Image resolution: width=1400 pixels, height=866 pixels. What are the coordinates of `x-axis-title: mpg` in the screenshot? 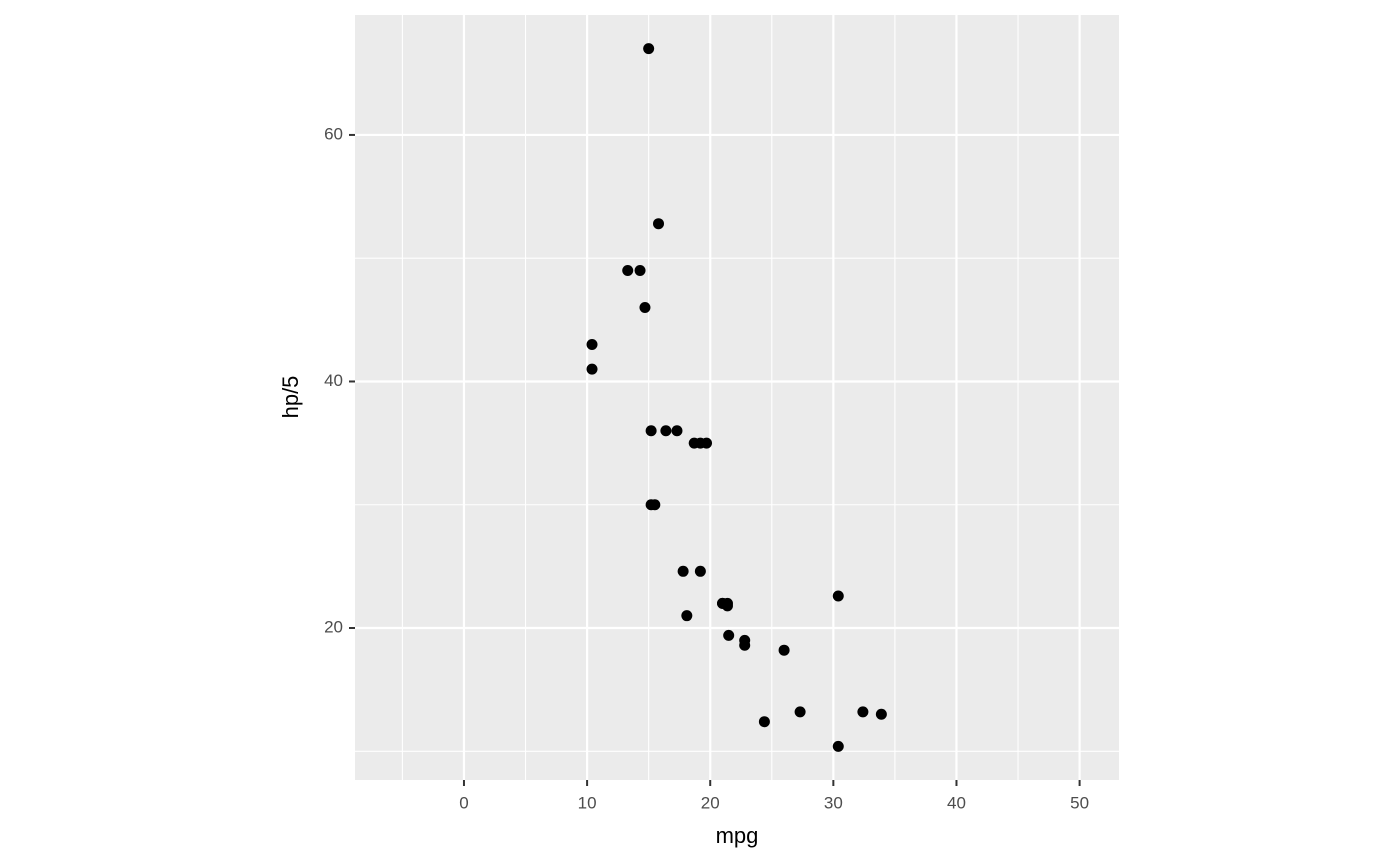 It's located at (737, 835).